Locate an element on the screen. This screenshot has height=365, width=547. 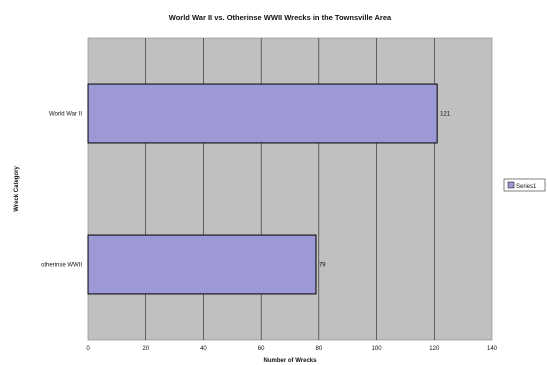
category-label: otherinse WWII is located at coordinates (61, 266).